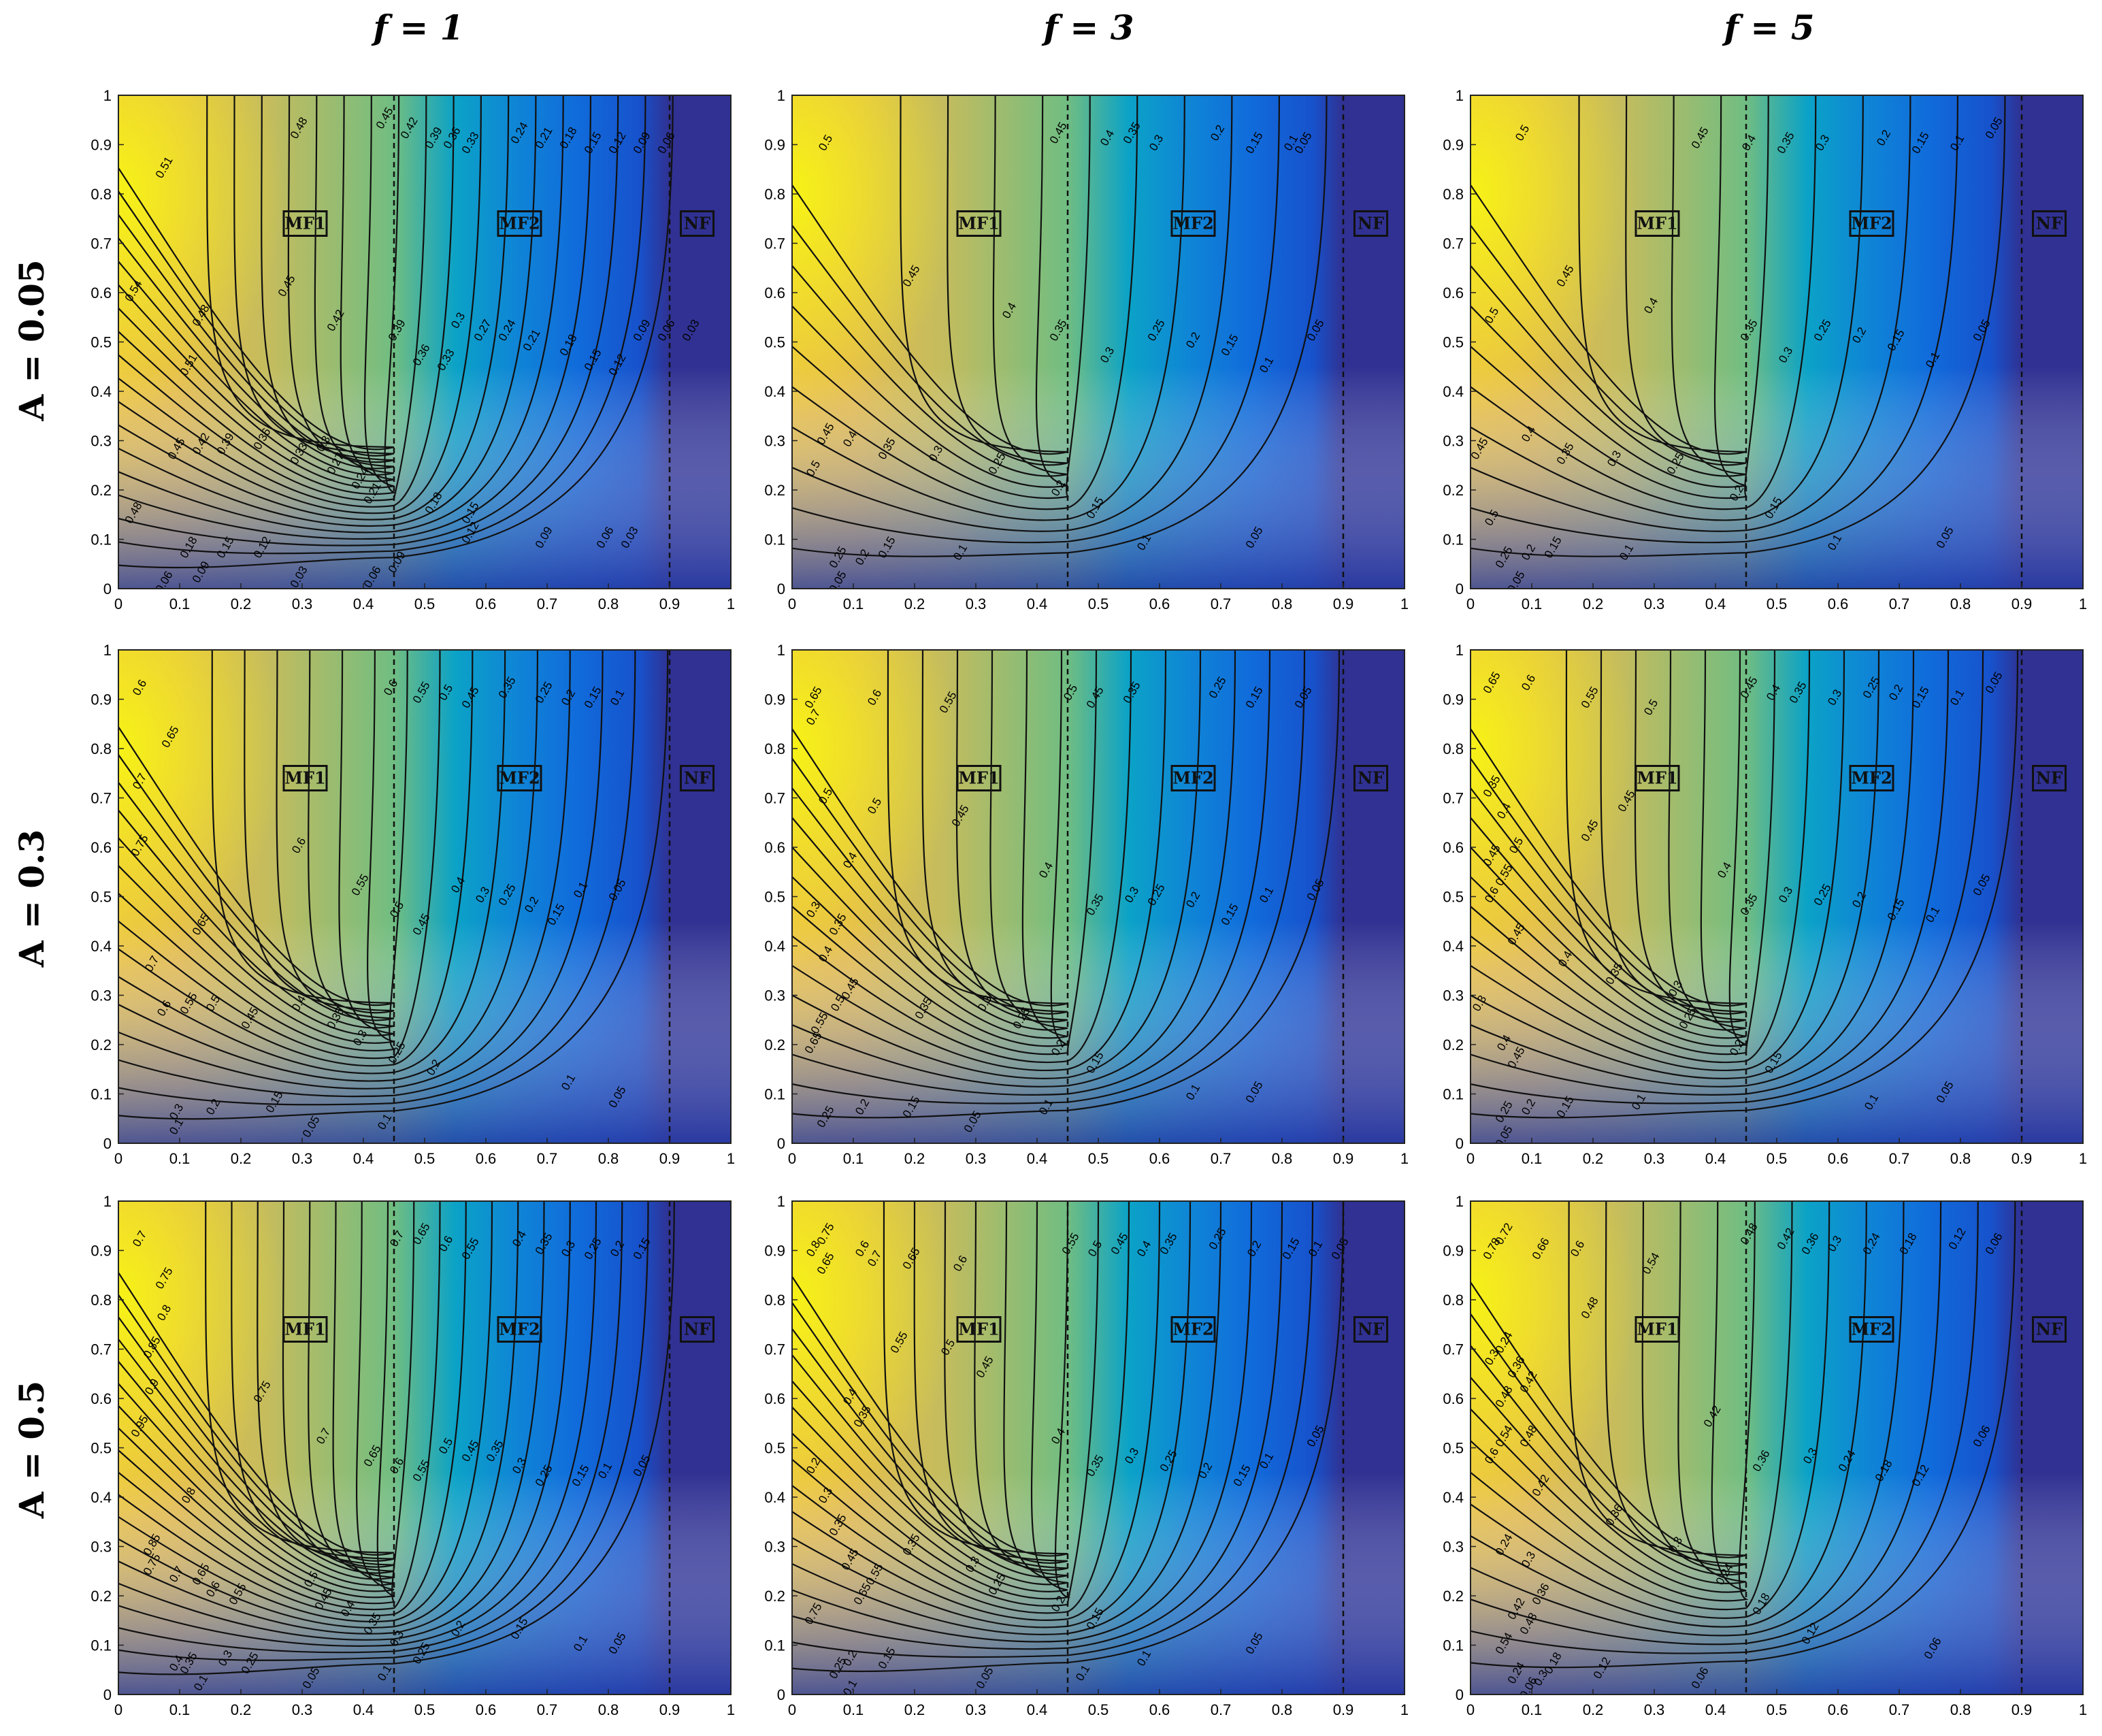  I want to click on contour-line-0.65, so click(256, 1396).